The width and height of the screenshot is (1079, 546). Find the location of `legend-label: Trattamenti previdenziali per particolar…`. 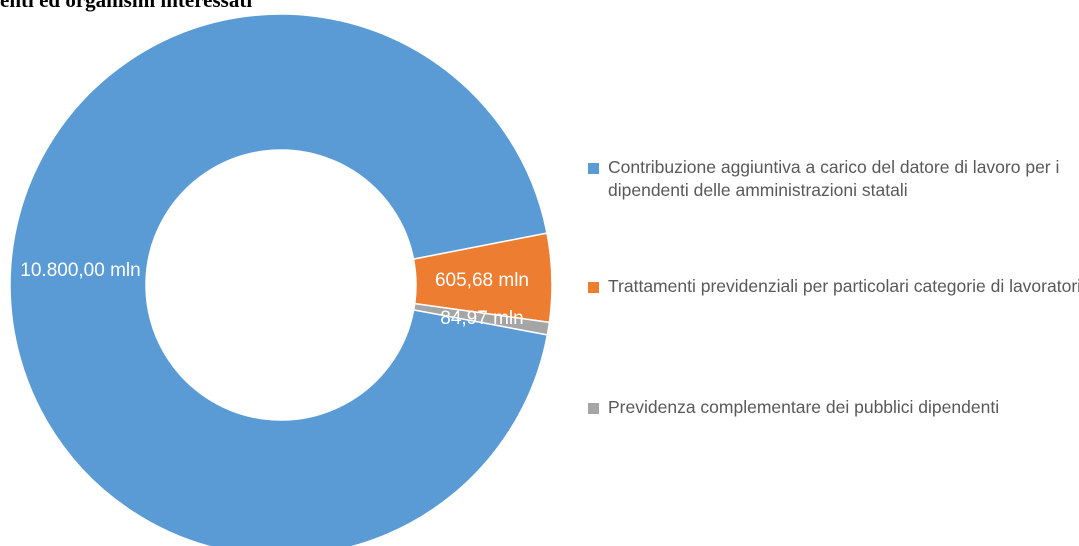

legend-label: Trattamenti previdenziali per particolar… is located at coordinates (843, 286).